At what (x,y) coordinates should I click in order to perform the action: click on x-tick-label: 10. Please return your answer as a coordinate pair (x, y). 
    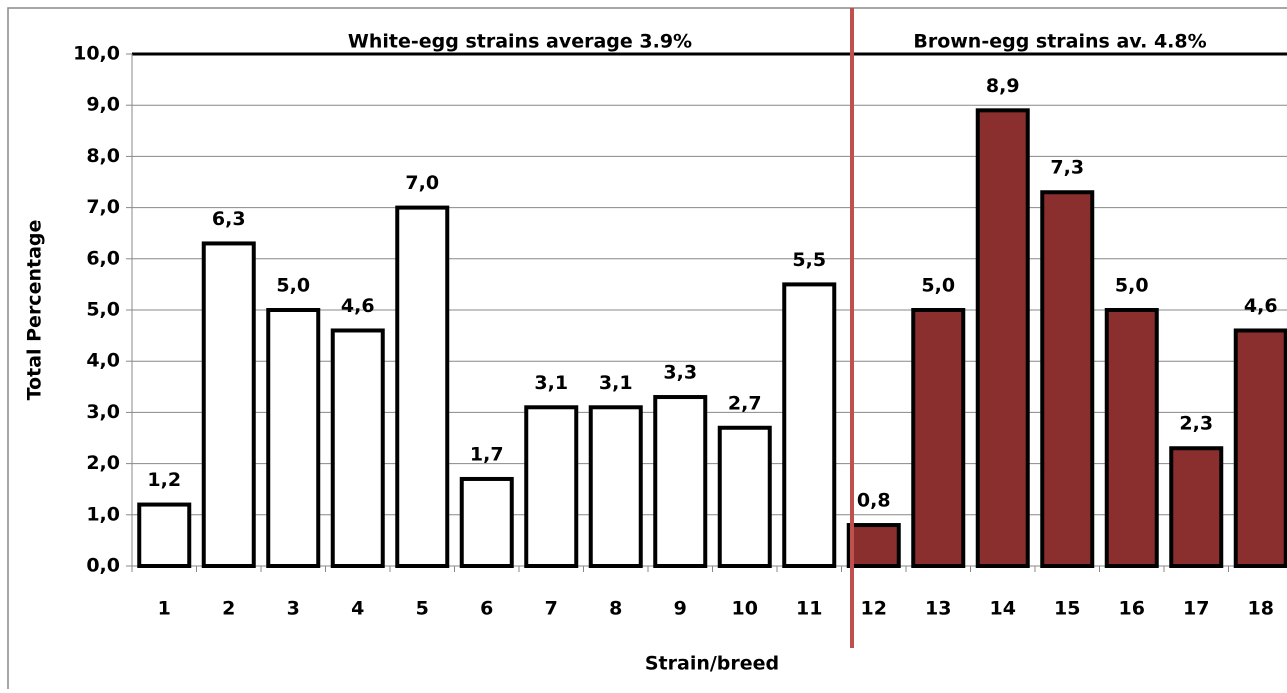
    Looking at the image, I should click on (745, 609).